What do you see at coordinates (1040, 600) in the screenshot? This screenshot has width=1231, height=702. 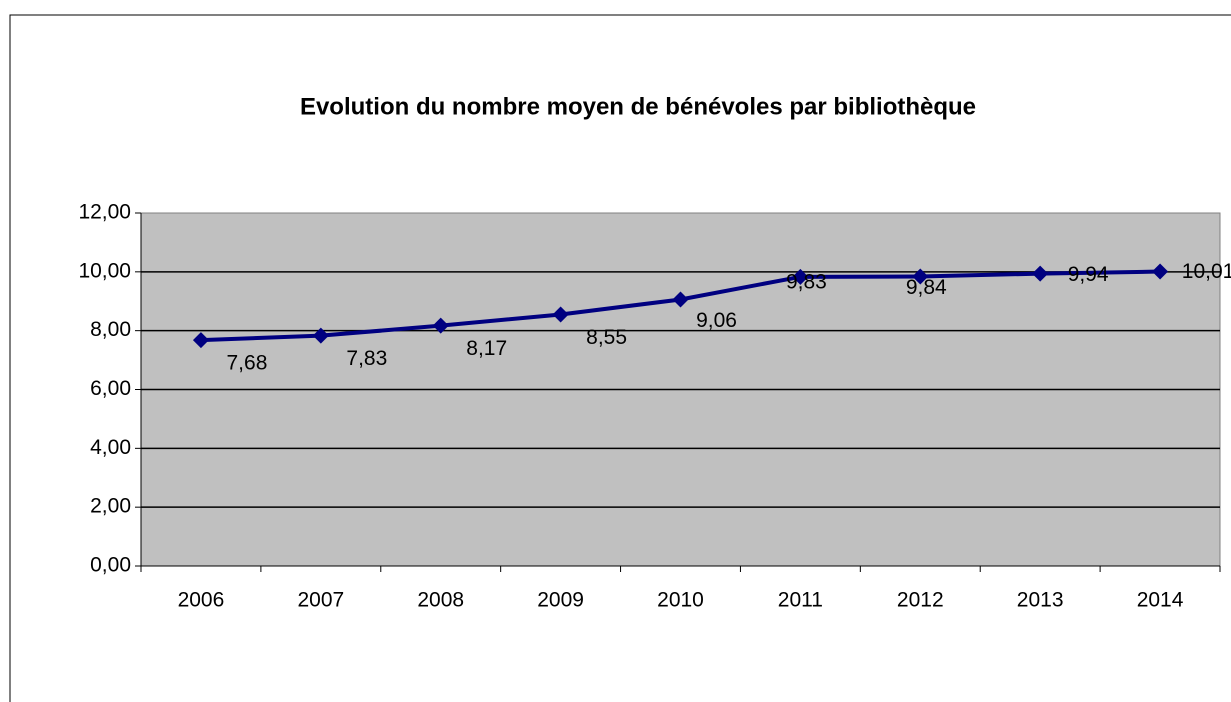 I see `x-tick-label: 2013` at bounding box center [1040, 600].